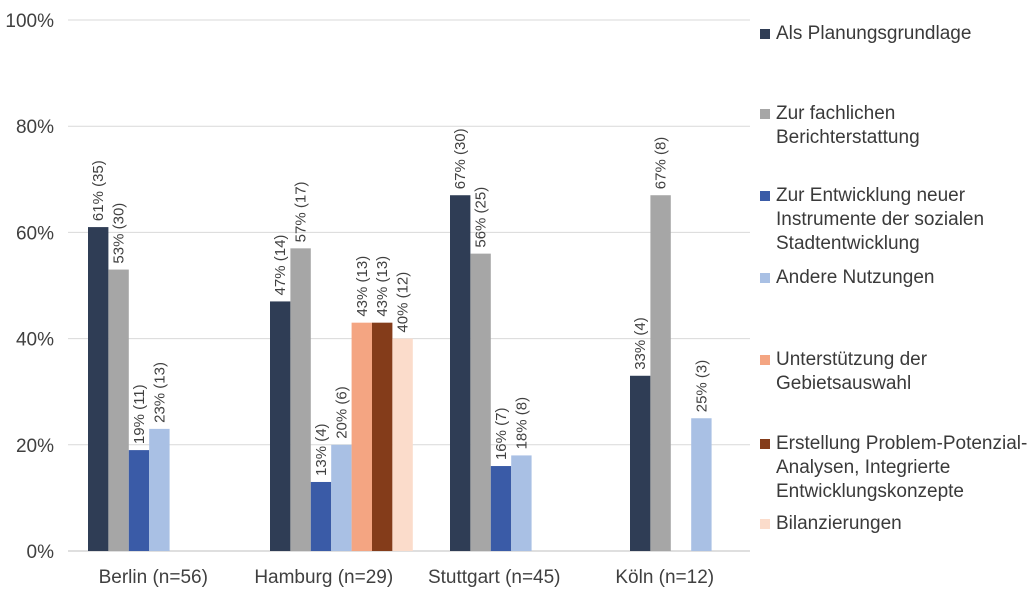 This screenshot has height=594, width=1034. I want to click on data-label: 57% (17), so click(301, 211).